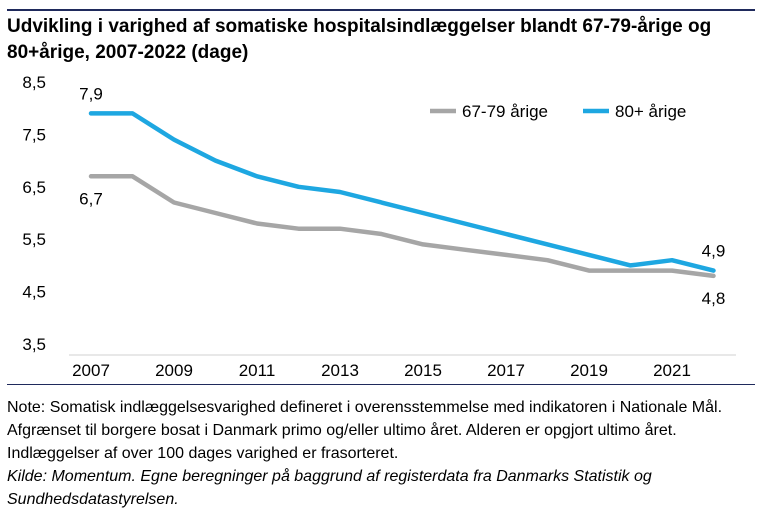 This screenshot has width=760, height=523. What do you see at coordinates (34, 292) in the screenshot?
I see `y-tick-label: 4,5` at bounding box center [34, 292].